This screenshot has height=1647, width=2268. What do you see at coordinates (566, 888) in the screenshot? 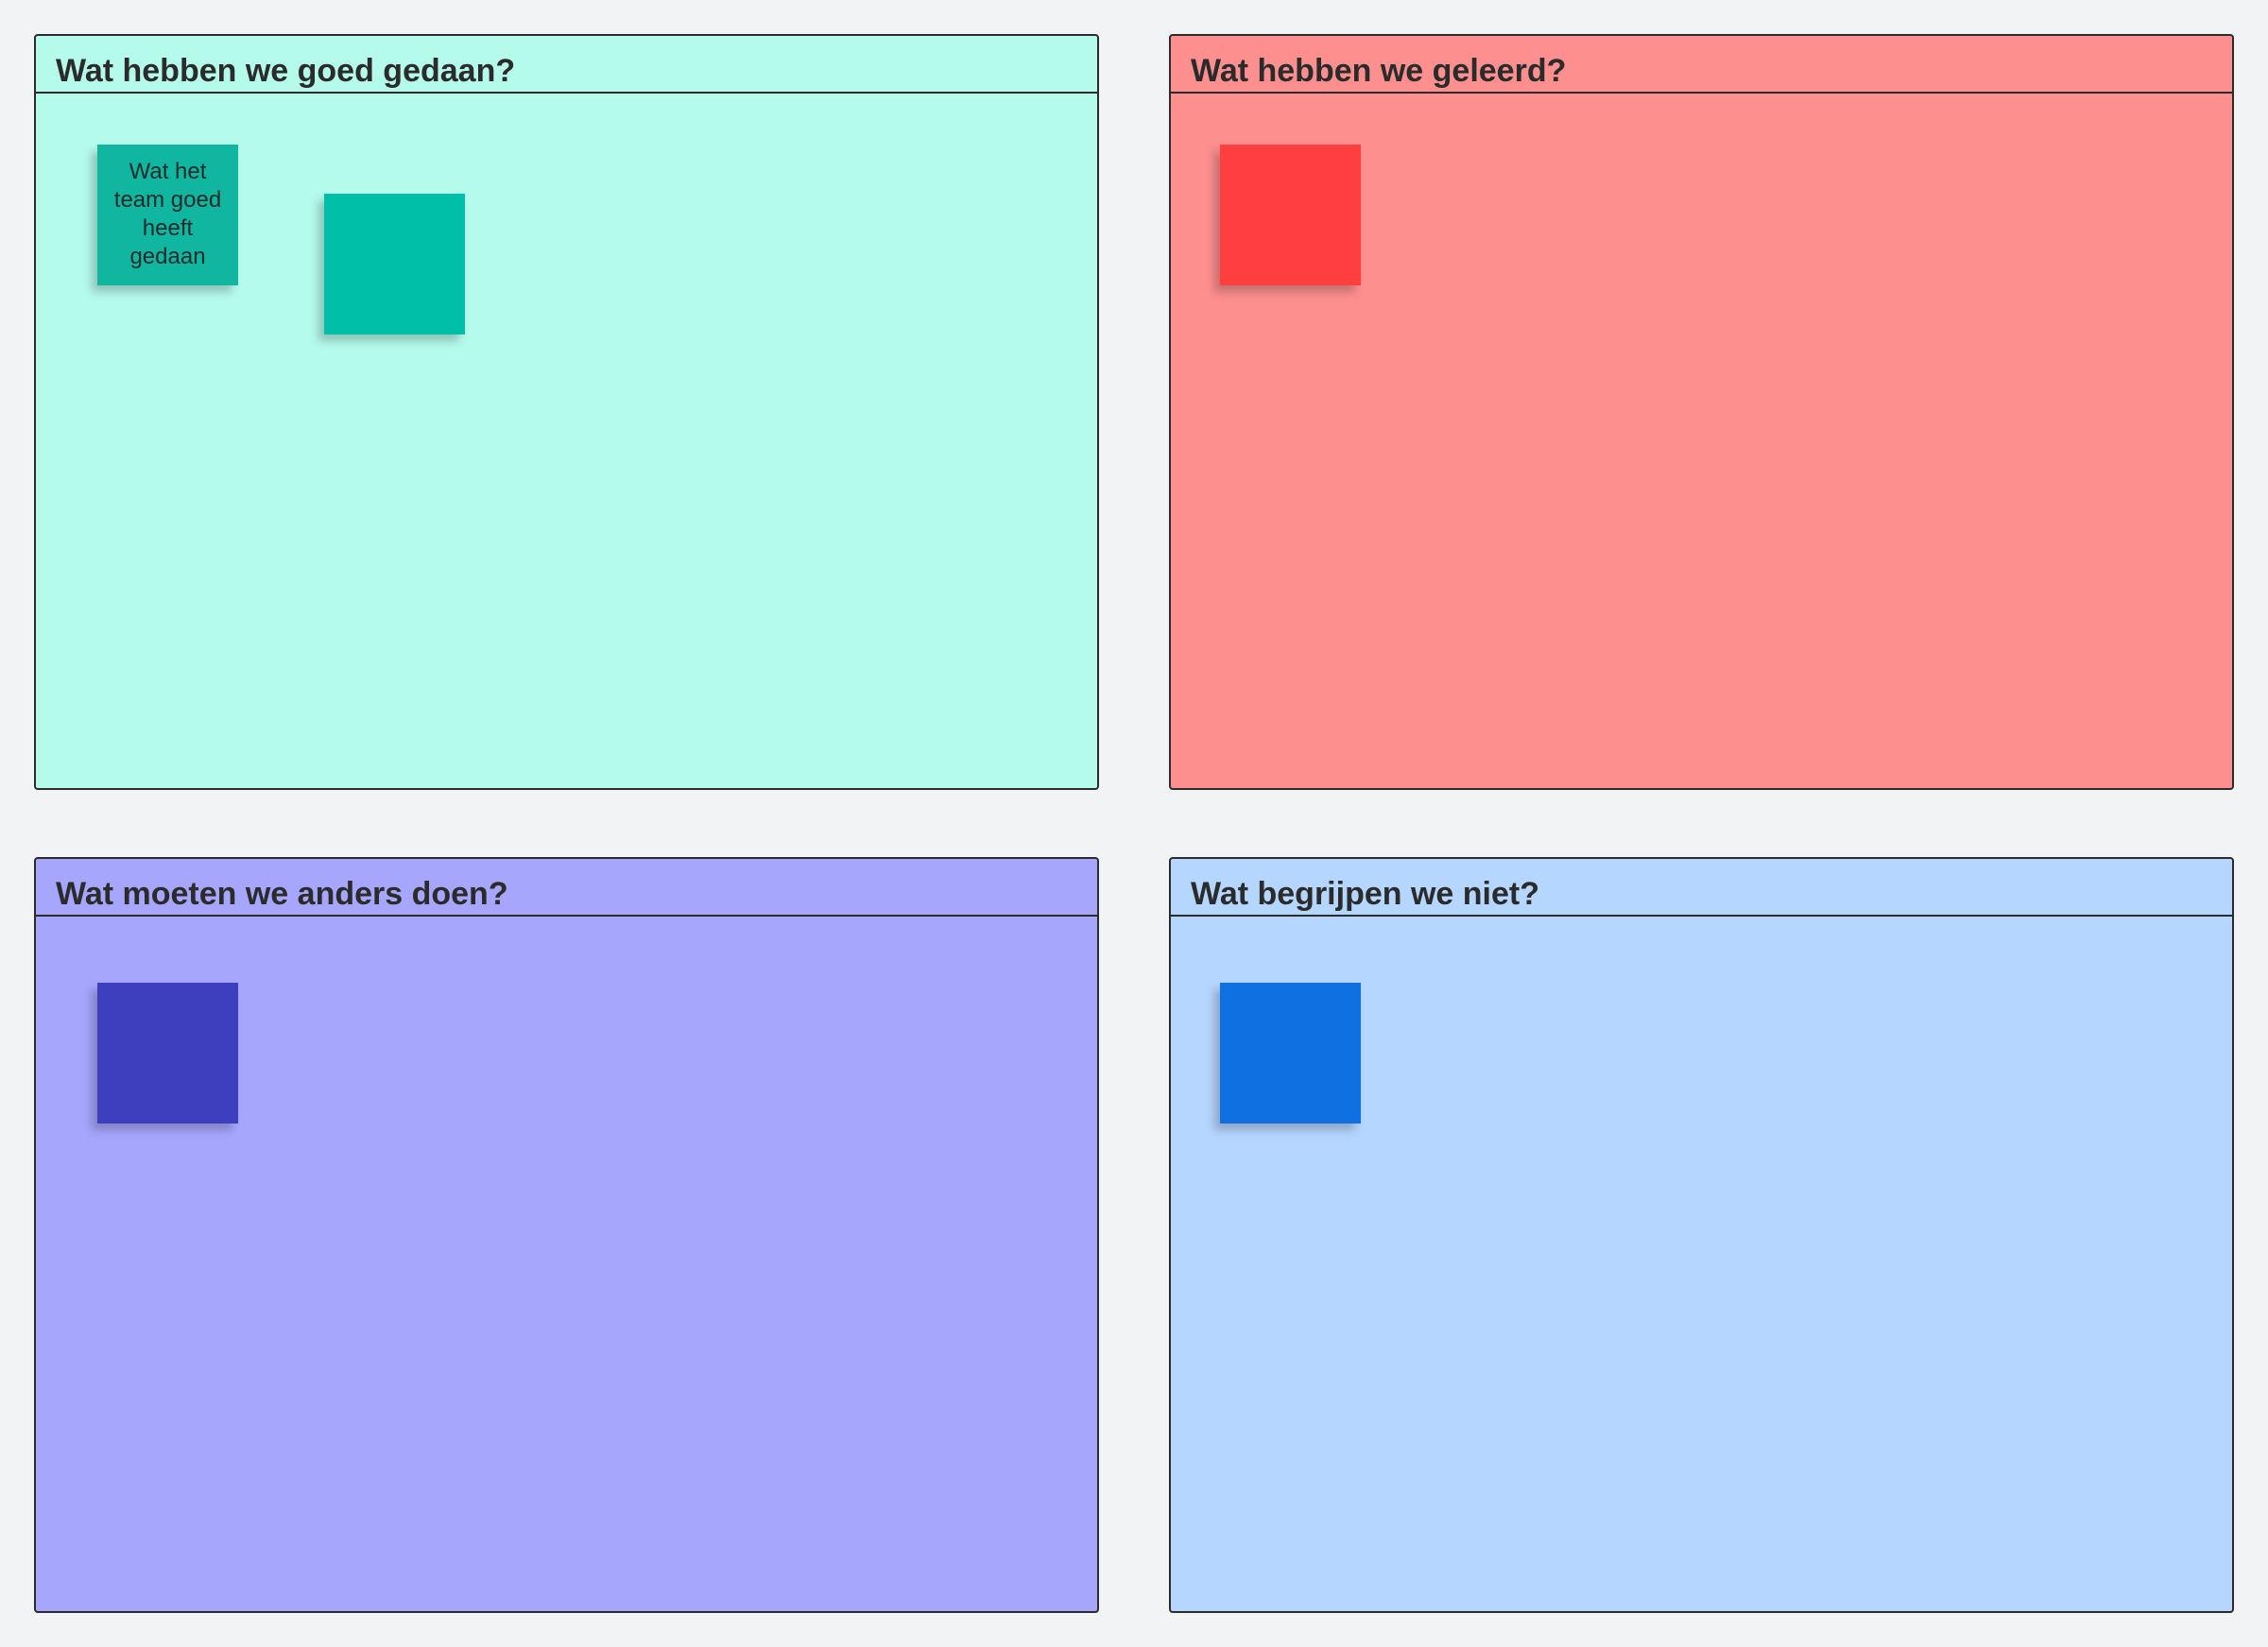
I see `frame-header: Wat moeten we anders doen?` at bounding box center [566, 888].